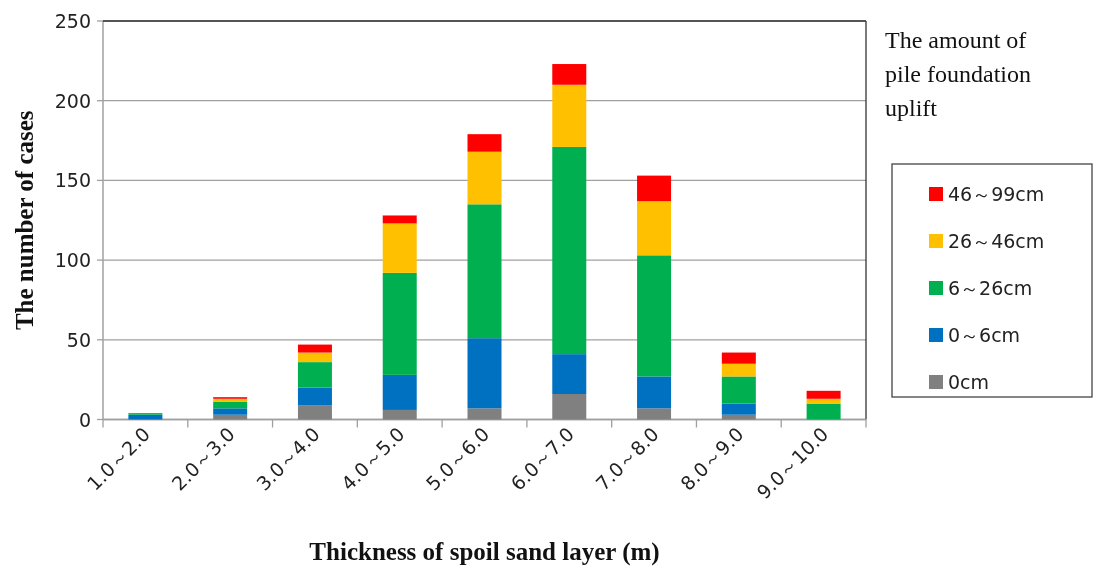 Image resolution: width=1102 pixels, height=574 pixels. I want to click on x-tick-label: 4.0～5.0, so click(372, 458).